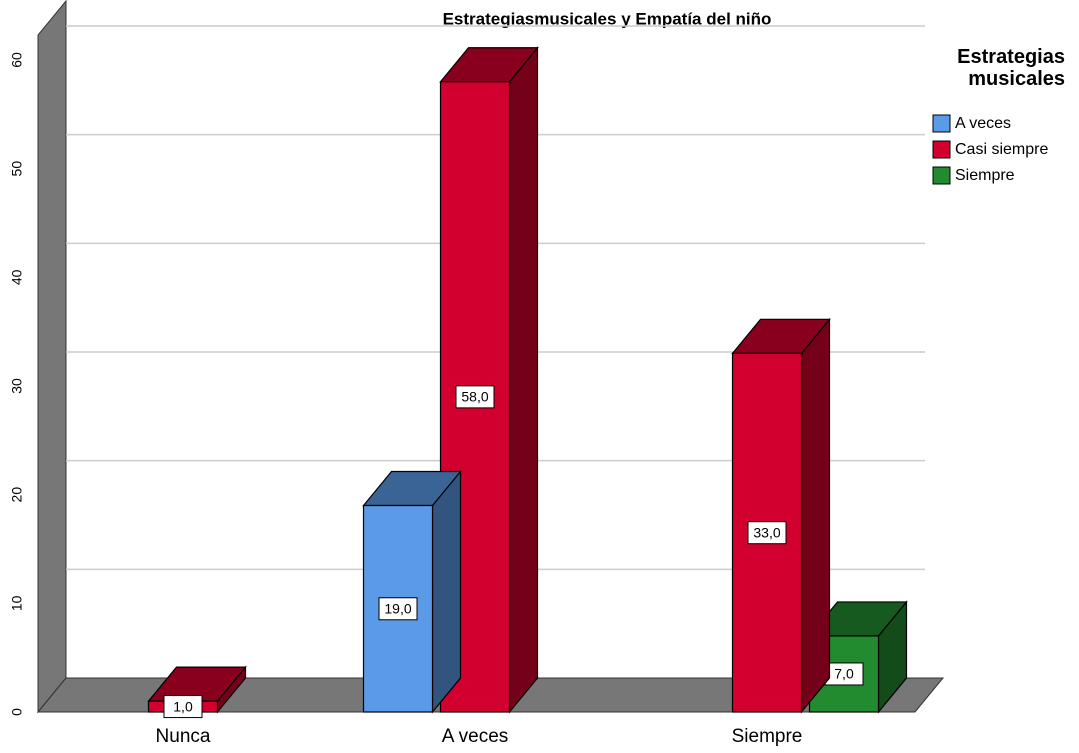 This screenshot has height=753, width=1079. I want to click on value-label: 7,0, so click(844, 674).